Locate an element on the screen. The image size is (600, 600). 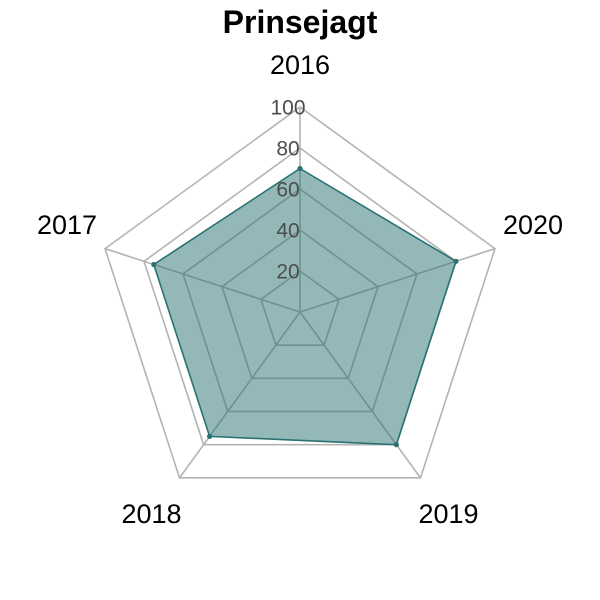
radial-tick-labels: 20 40 60 80 100 is located at coordinates (287, 190).